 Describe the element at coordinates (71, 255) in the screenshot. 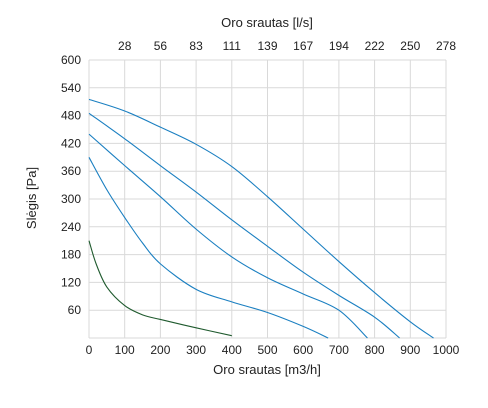

I see `y-tick-label: 180` at that location.